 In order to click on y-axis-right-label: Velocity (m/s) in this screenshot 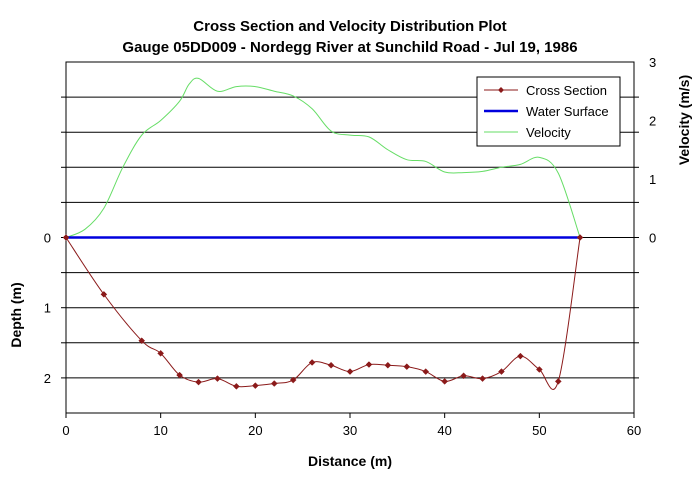, I will do `click(684, 120)`.